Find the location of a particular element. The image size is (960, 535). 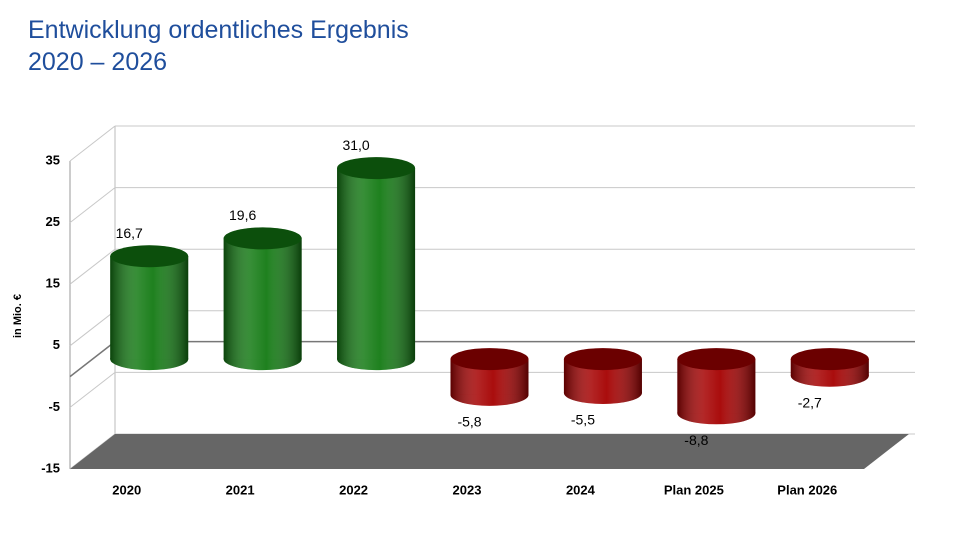

x-tick-label: 2020 is located at coordinates (126, 489).